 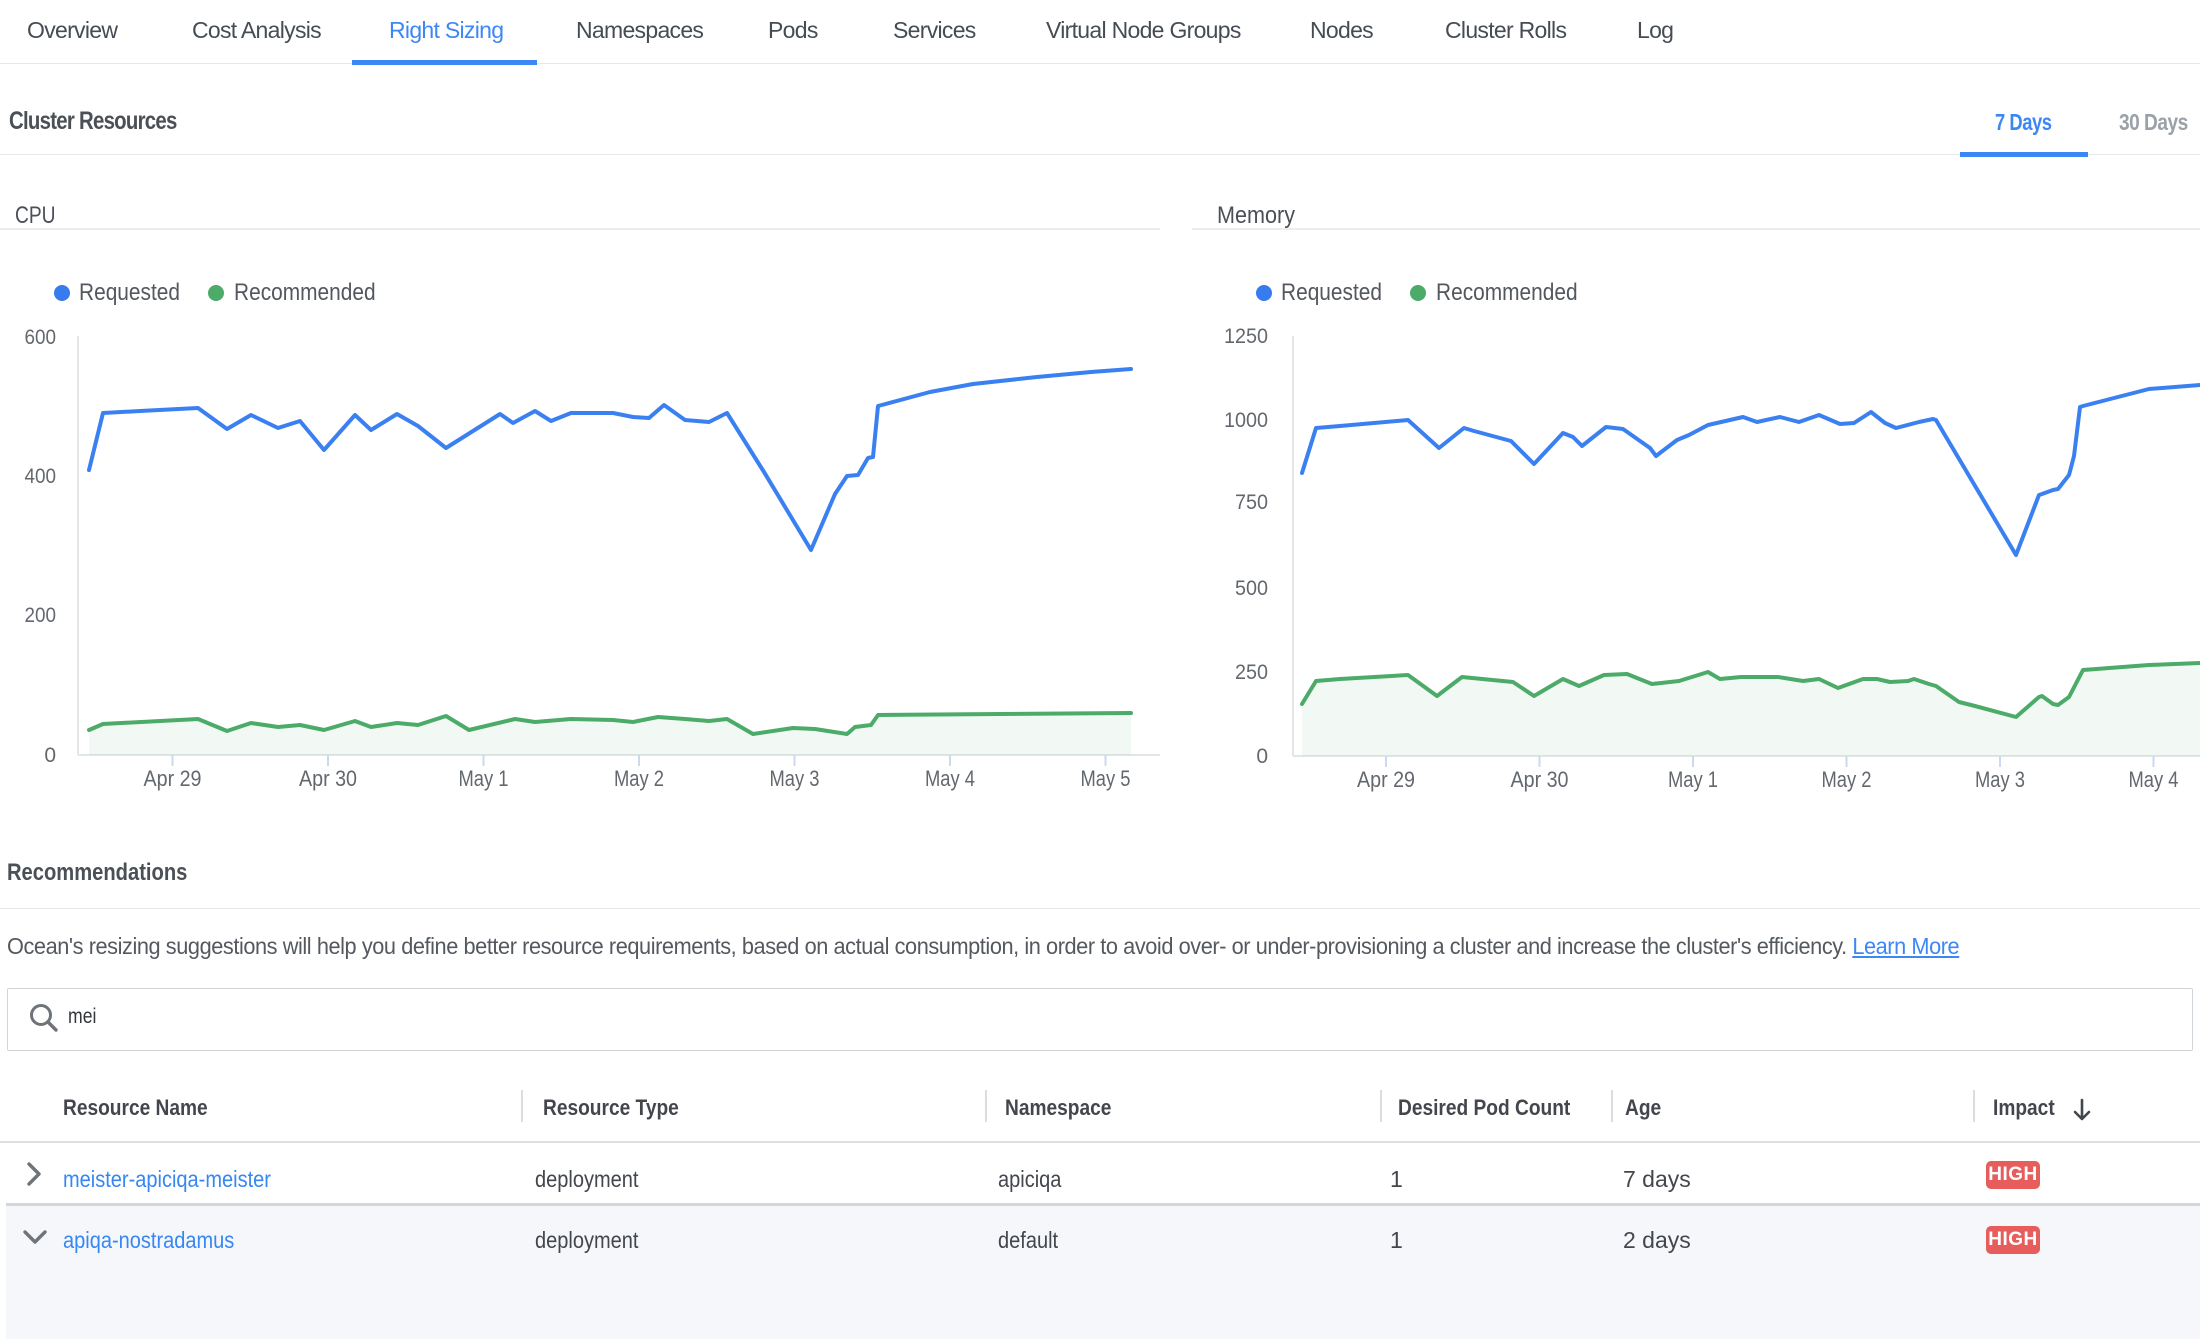 What do you see at coordinates (41, 337) in the screenshot?
I see `svg-text: 600` at bounding box center [41, 337].